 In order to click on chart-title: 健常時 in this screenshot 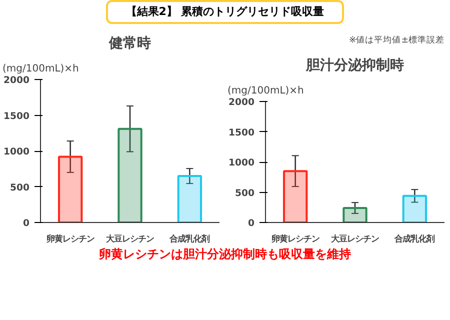, I will do `click(129, 44)`.